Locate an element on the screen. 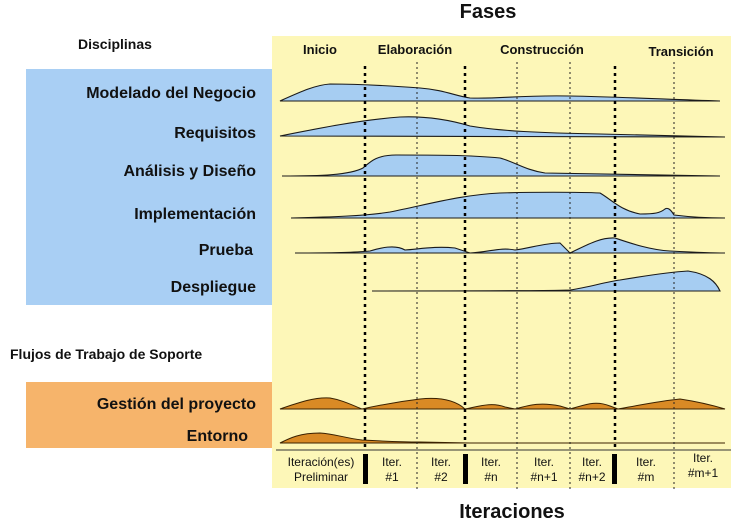  discipline-label-prueba: Prueba is located at coordinates (226, 250).